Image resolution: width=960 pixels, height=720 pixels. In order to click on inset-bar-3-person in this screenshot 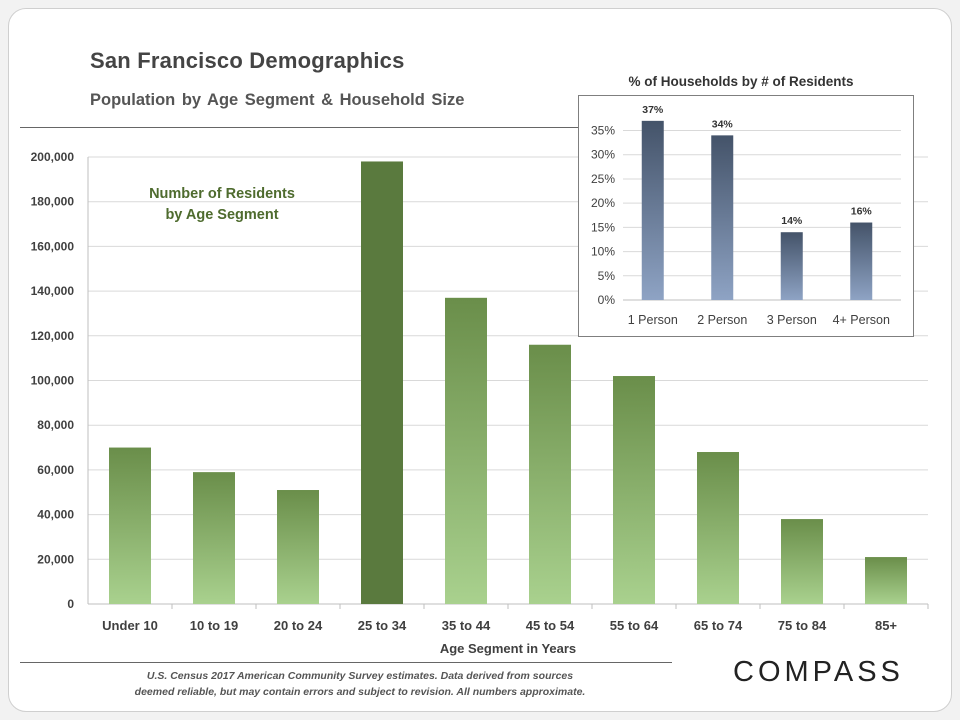, I will do `click(791, 266)`.